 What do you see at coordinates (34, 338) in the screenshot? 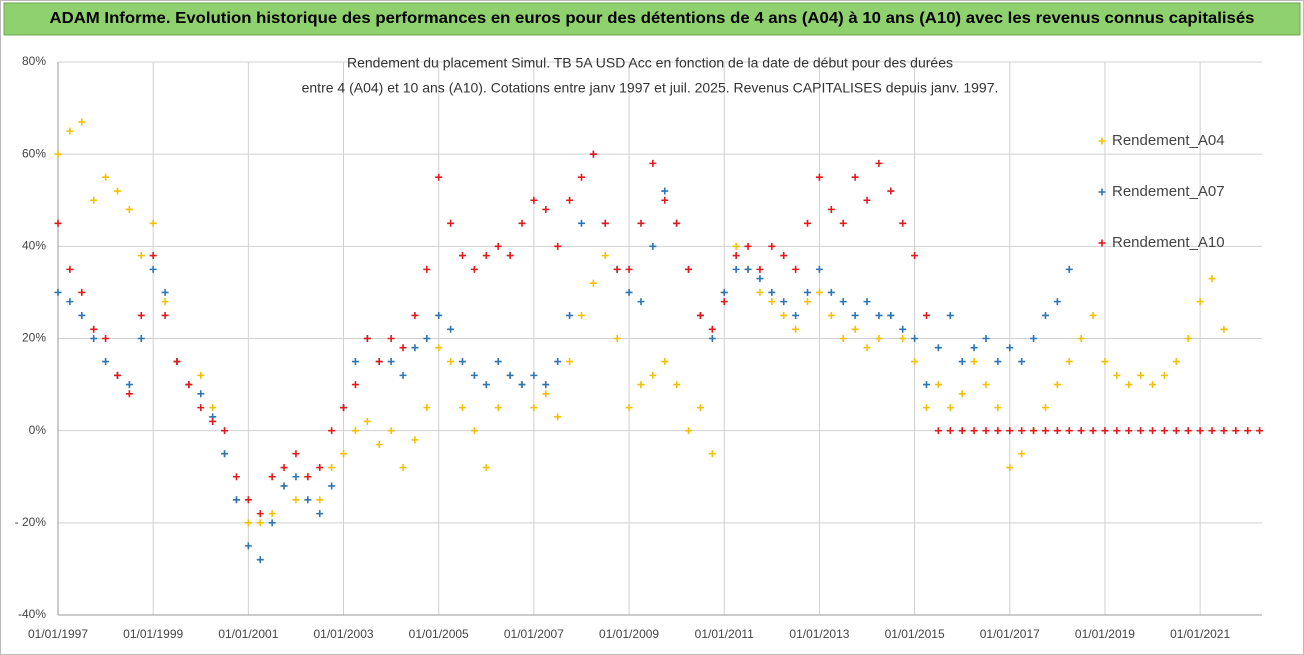
I see `y-tick-label: 20%` at bounding box center [34, 338].